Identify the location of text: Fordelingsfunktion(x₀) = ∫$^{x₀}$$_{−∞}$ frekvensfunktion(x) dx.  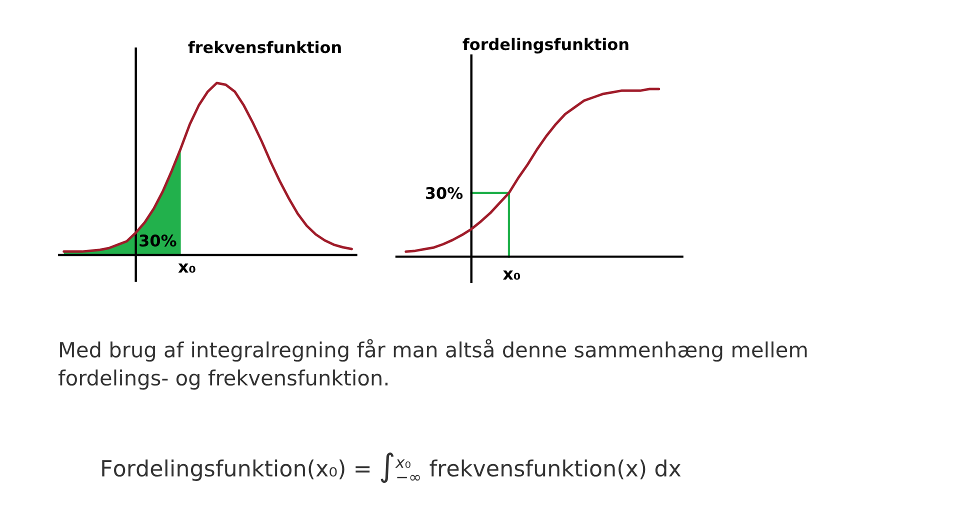
(391, 468).